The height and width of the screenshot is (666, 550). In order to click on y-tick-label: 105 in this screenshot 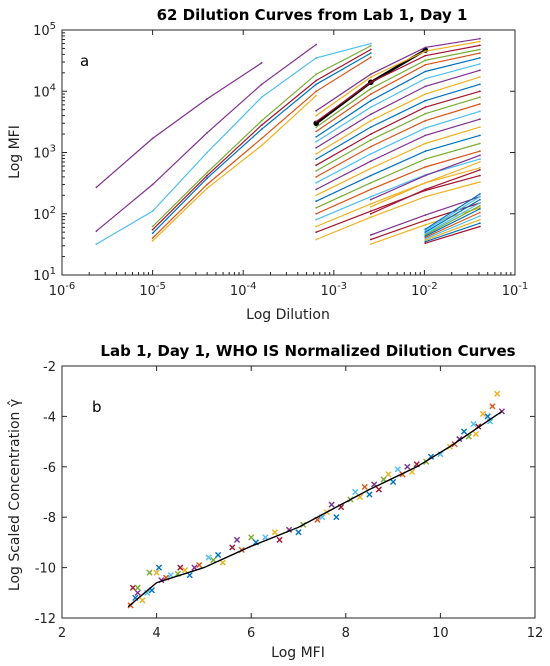, I will do `click(44, 30)`.